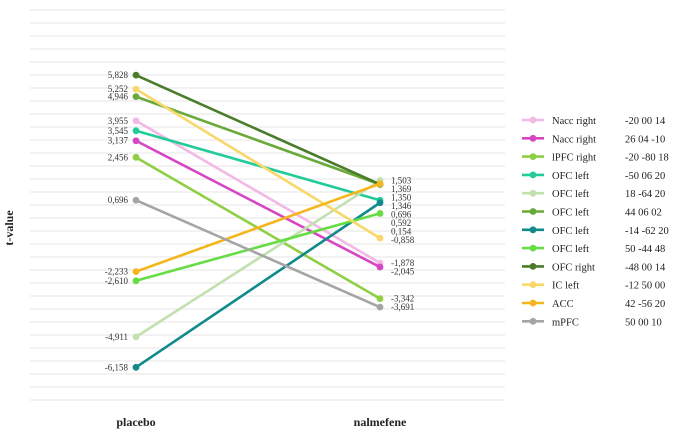 The image size is (676, 432). I want to click on legend-item: mPFC 50 00 10, so click(592, 322).